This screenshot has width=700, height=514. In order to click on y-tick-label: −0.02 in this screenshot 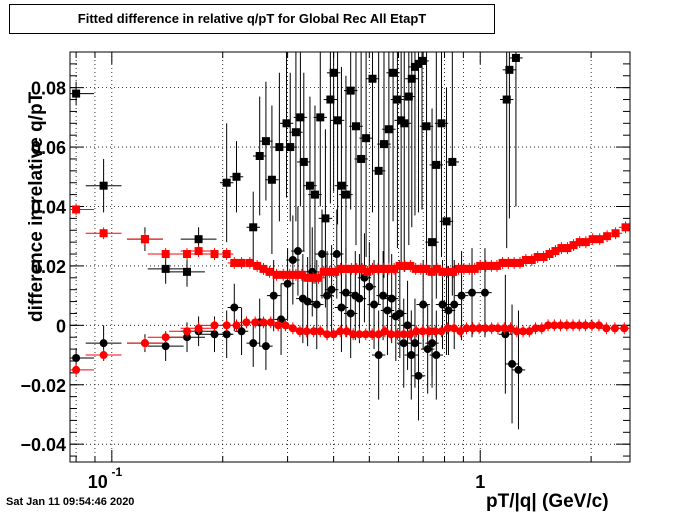, I will do `click(43, 386)`.